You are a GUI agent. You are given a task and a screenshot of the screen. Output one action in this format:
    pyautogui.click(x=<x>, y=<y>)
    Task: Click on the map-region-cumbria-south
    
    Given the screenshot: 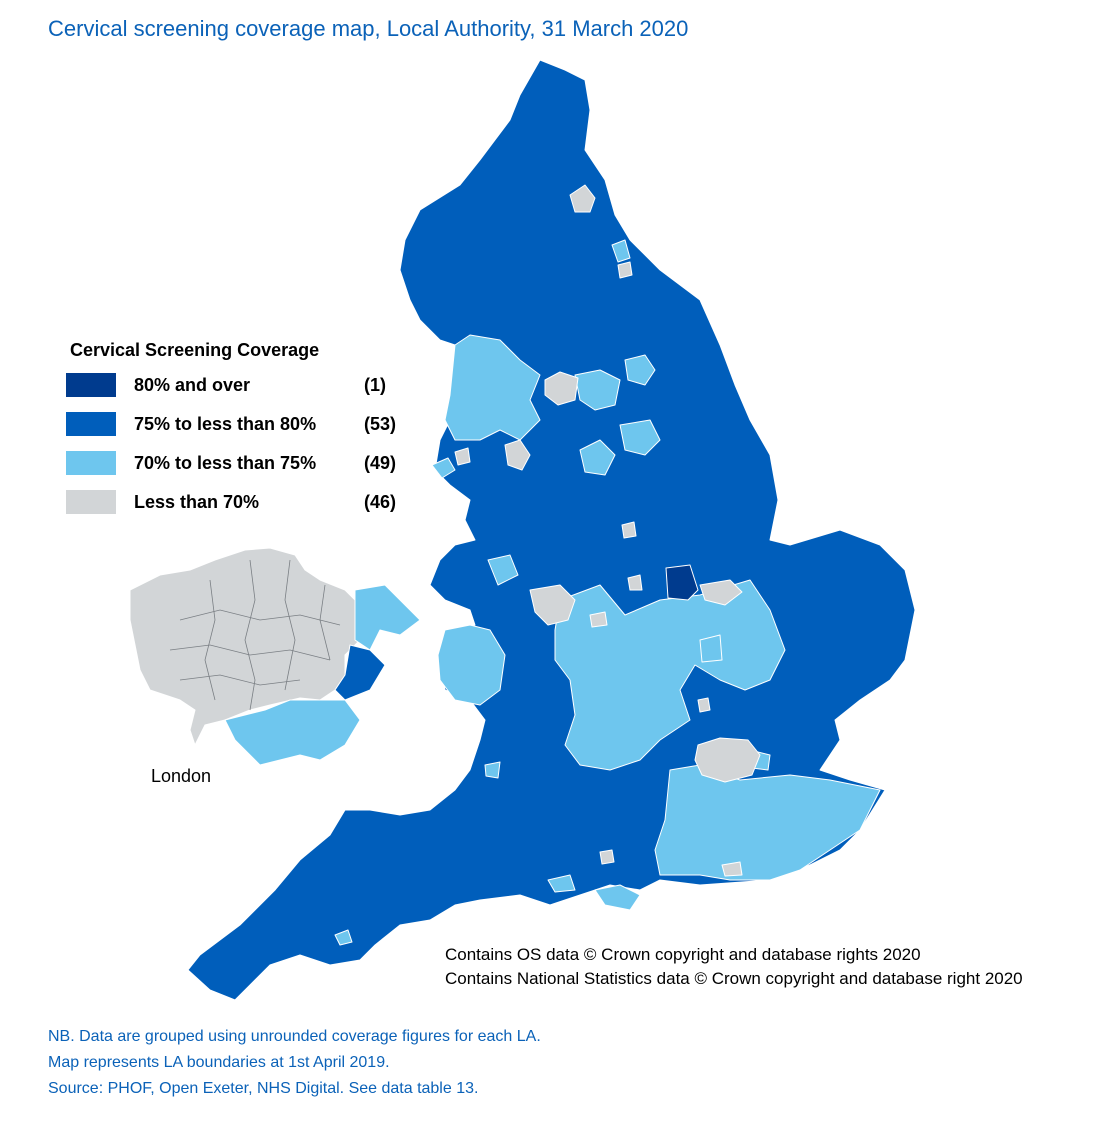 What is the action you would take?
    pyautogui.click(x=492, y=387)
    